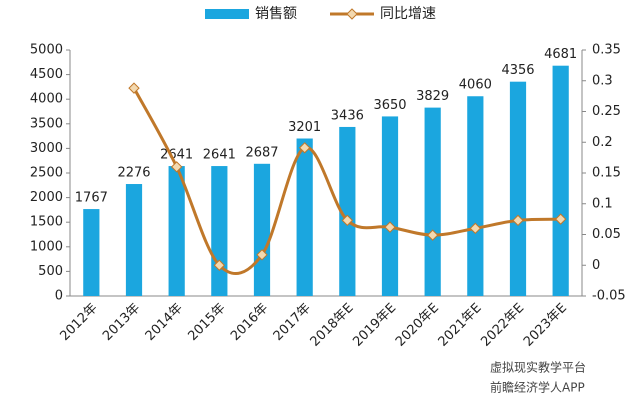 This screenshot has width=640, height=403. I want to click on x-tick-label: 2012年, so click(78, 322).